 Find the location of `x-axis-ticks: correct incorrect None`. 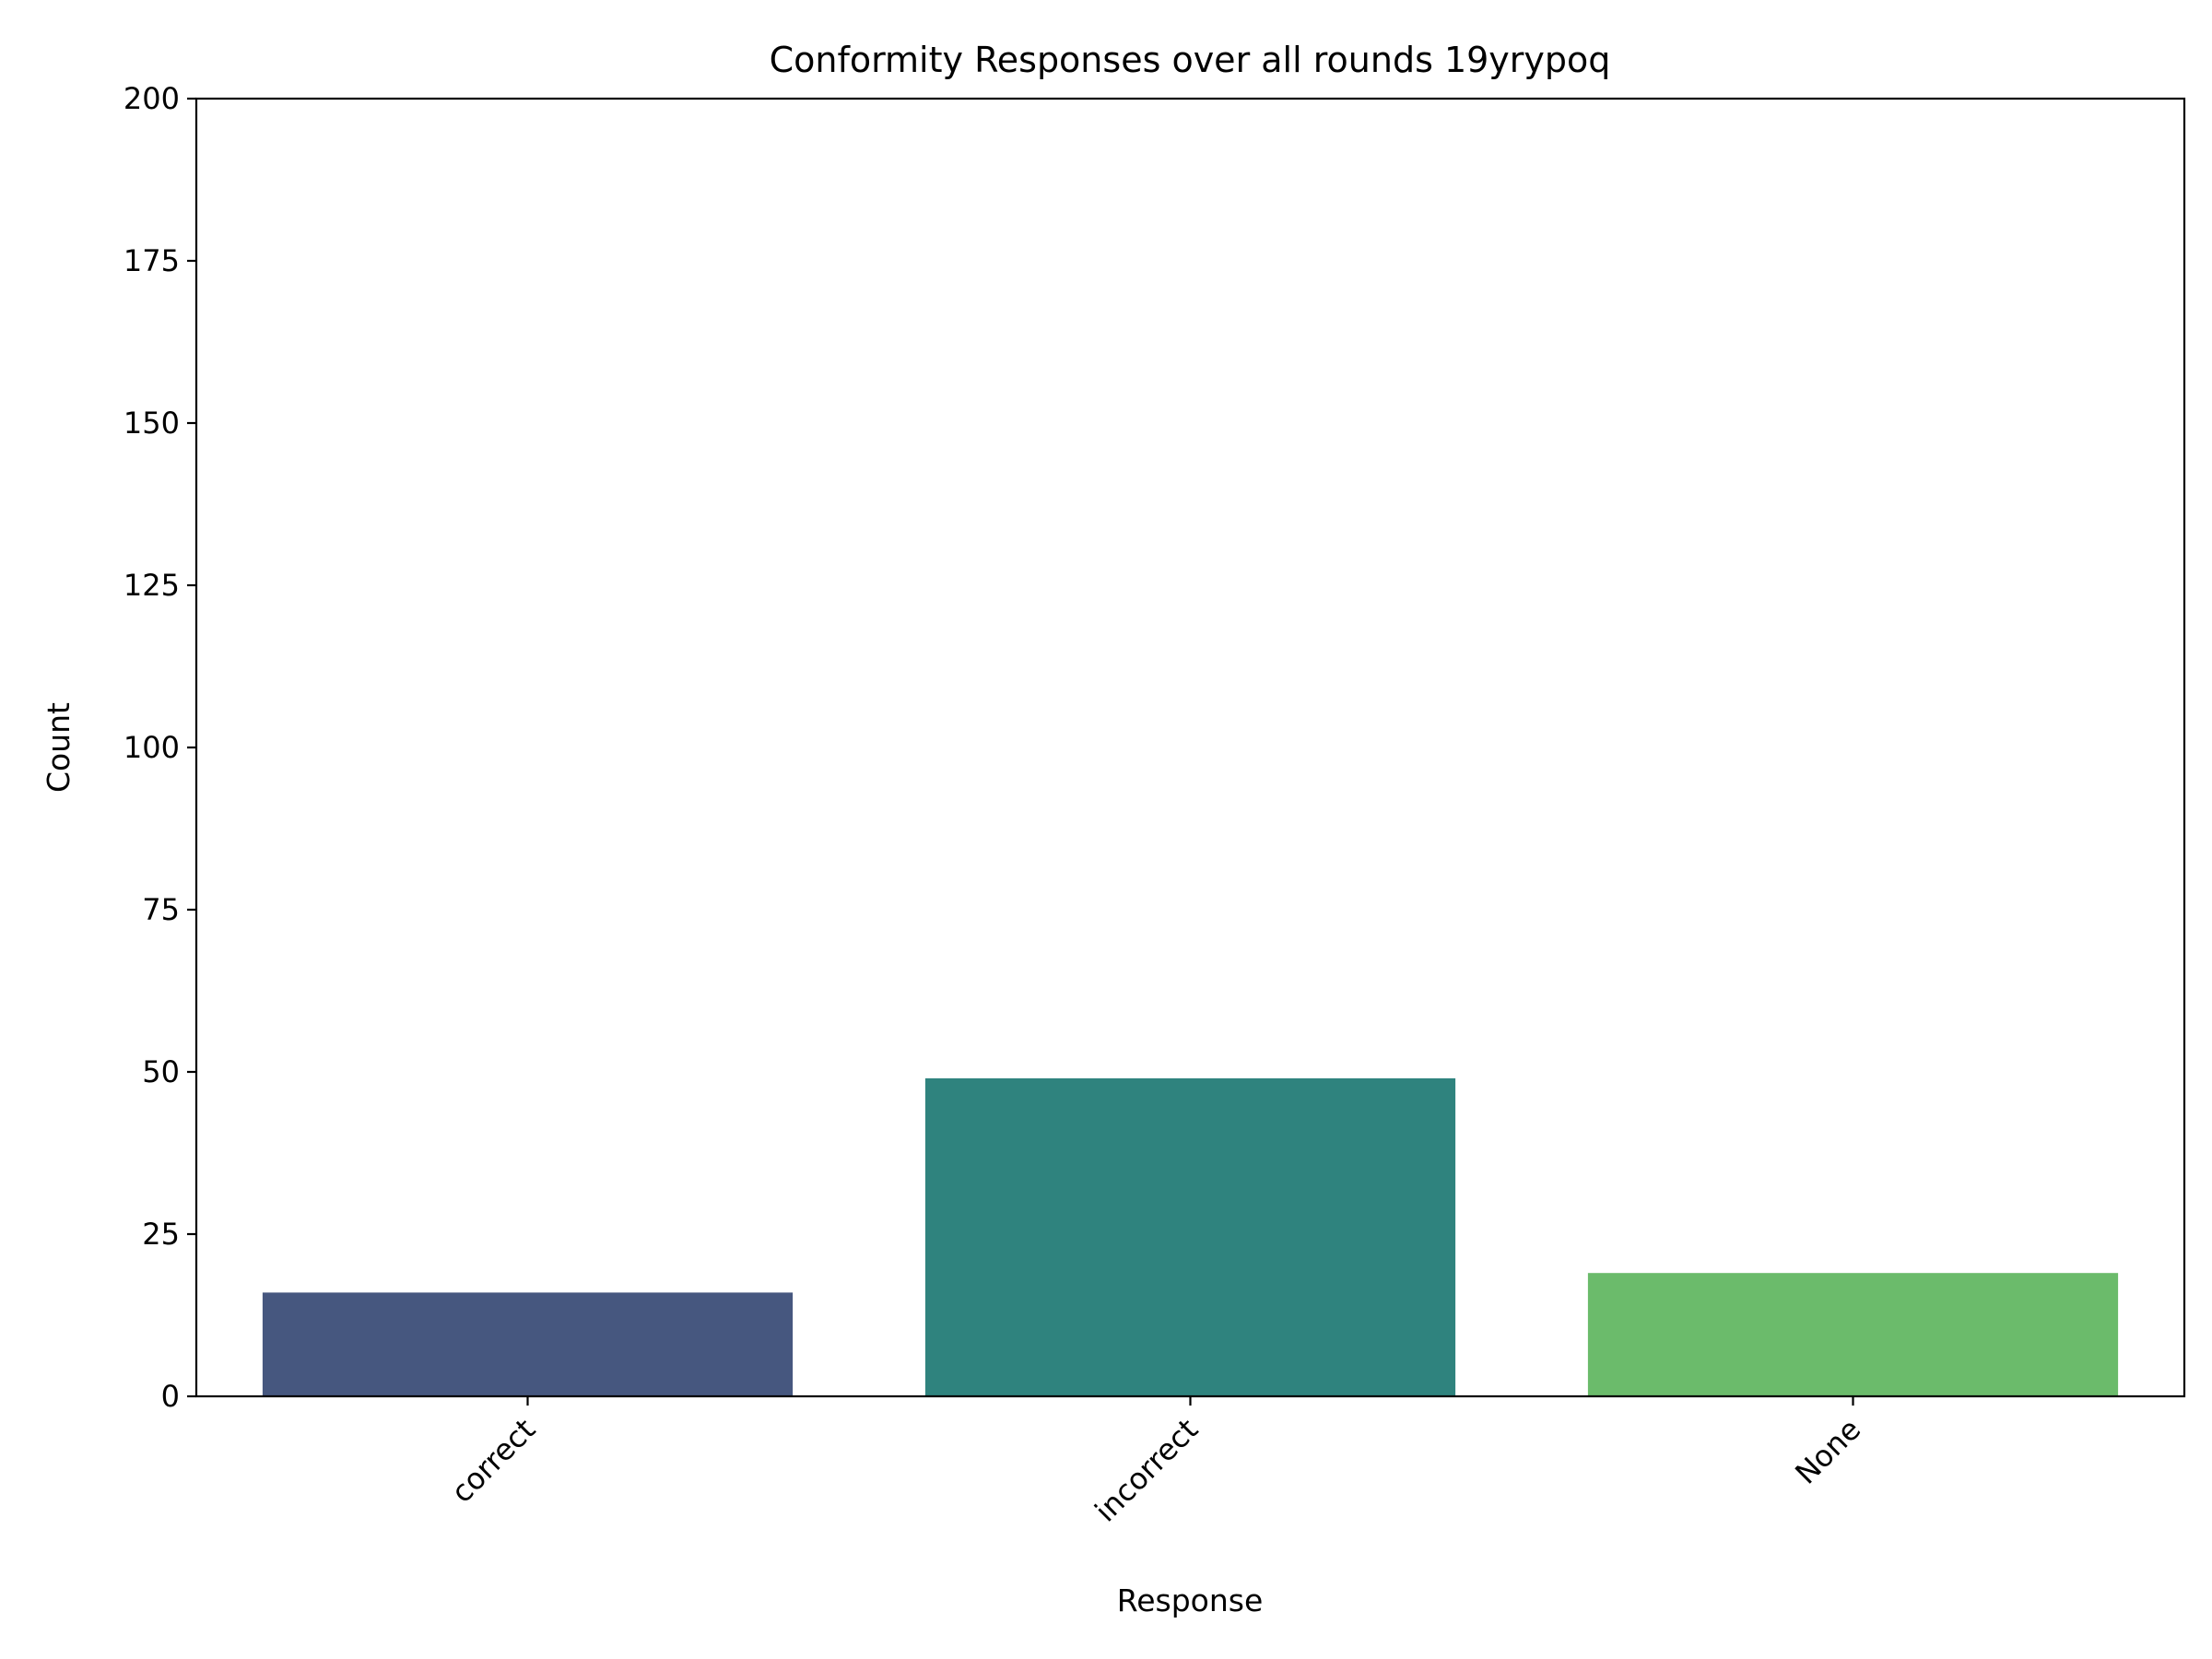

x-axis-ticks: correct incorrect None is located at coordinates (1155, 1462).